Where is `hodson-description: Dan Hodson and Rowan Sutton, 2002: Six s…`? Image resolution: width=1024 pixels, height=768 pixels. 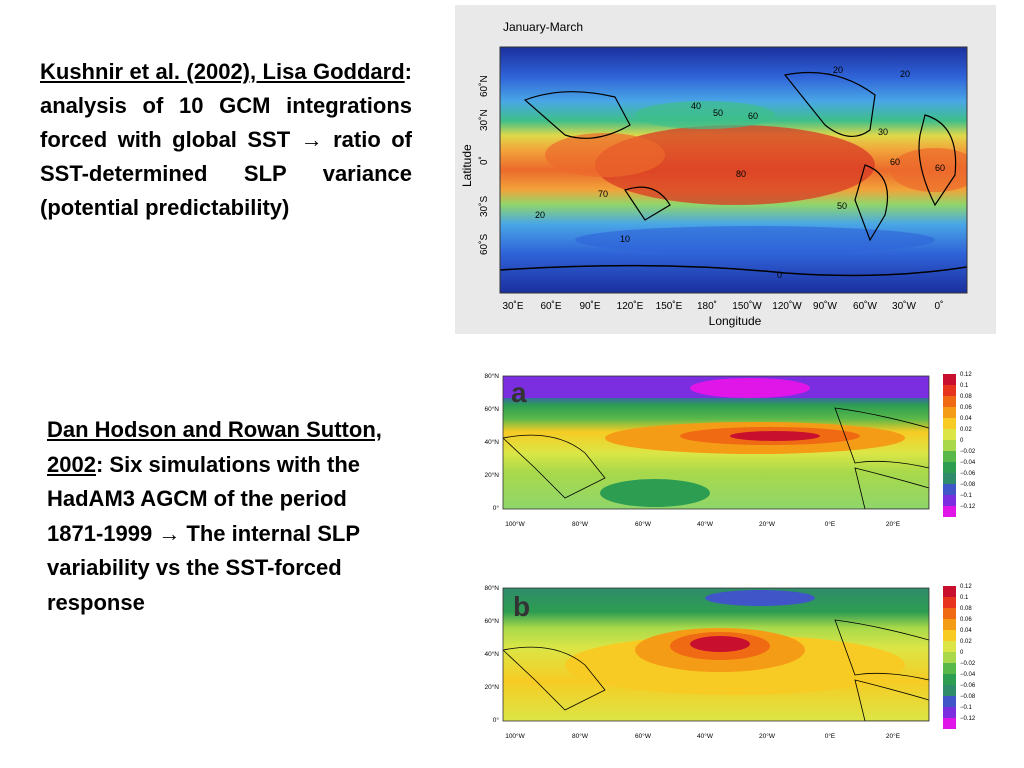 hodson-description: Dan Hodson and Rowan Sutton, 2002: Six s… is located at coordinates (222, 516).